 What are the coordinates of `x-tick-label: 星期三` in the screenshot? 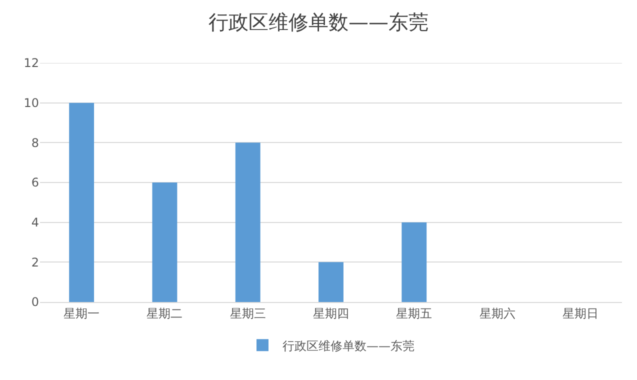 It's located at (248, 313).